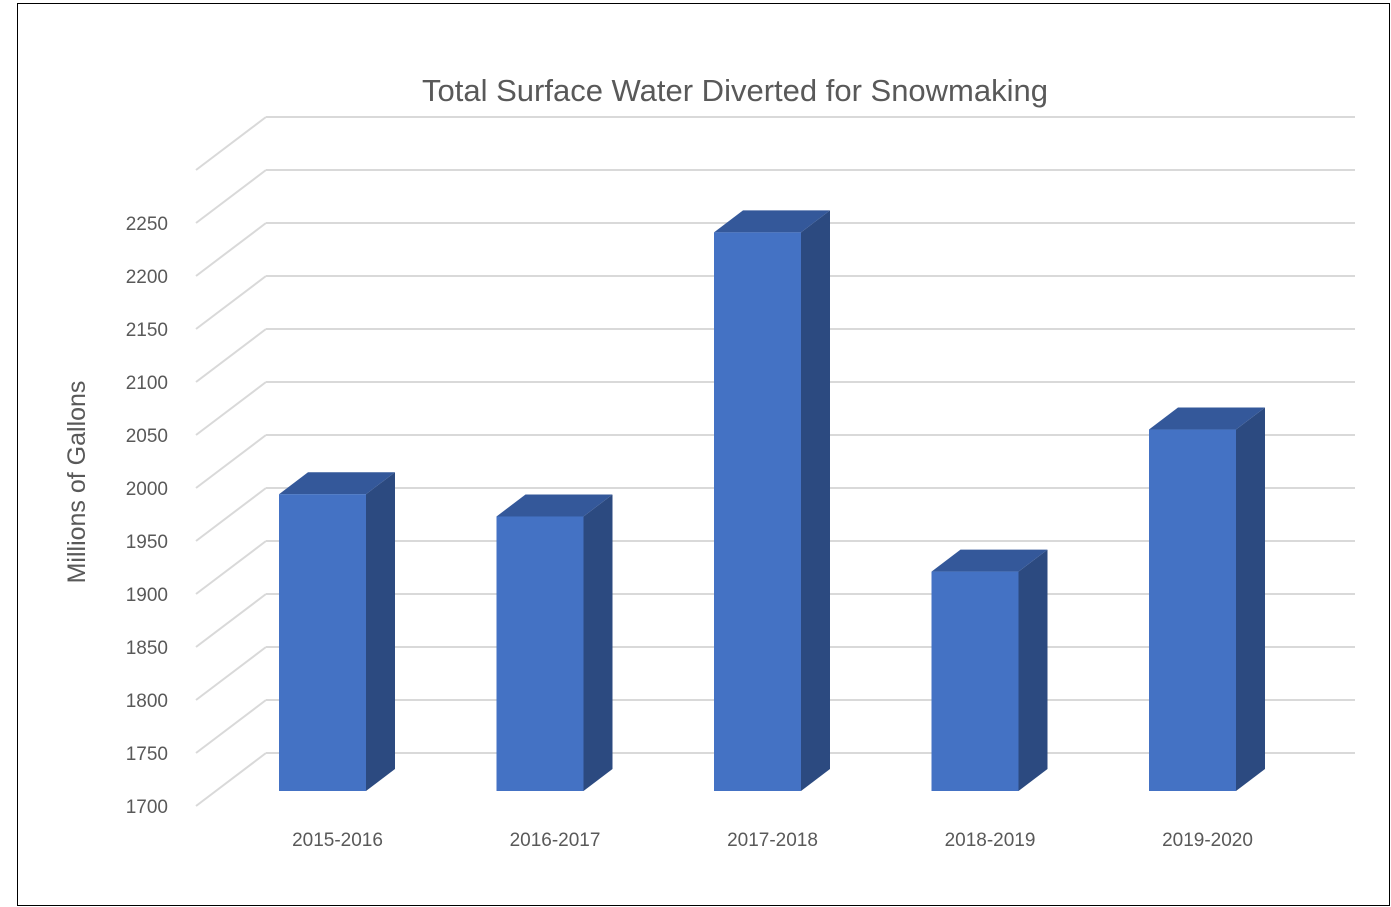 The width and height of the screenshot is (1391, 907). Describe the element at coordinates (555, 840) in the screenshot. I see `x-tick-label: 2016-2017` at that location.